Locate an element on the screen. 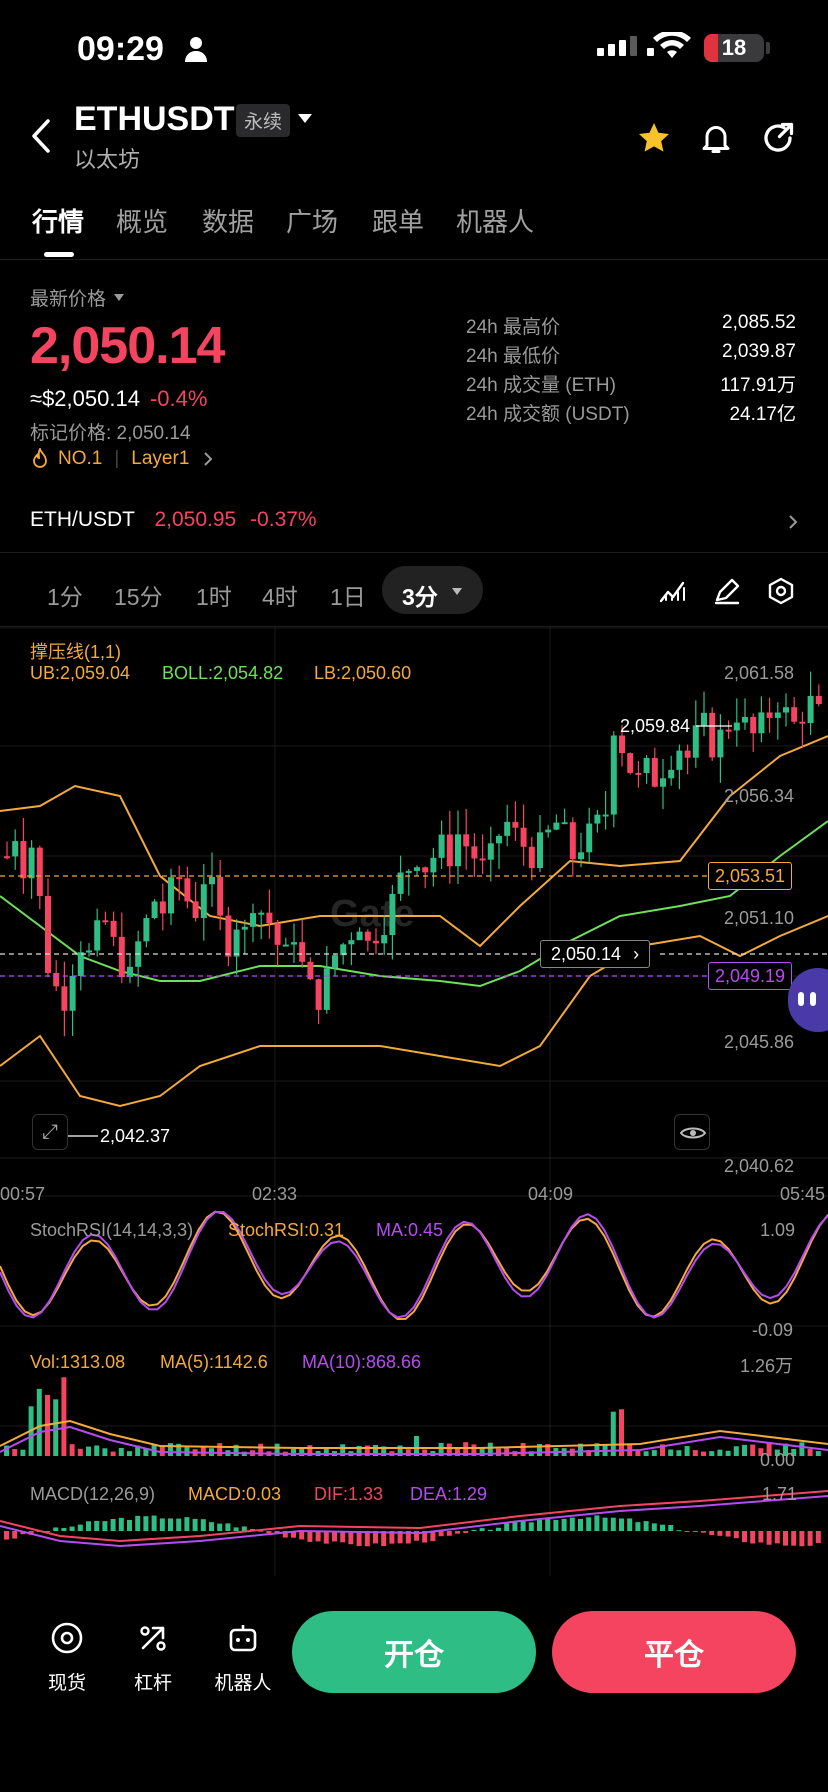  timeframe-4h: 4时 is located at coordinates (280, 597).